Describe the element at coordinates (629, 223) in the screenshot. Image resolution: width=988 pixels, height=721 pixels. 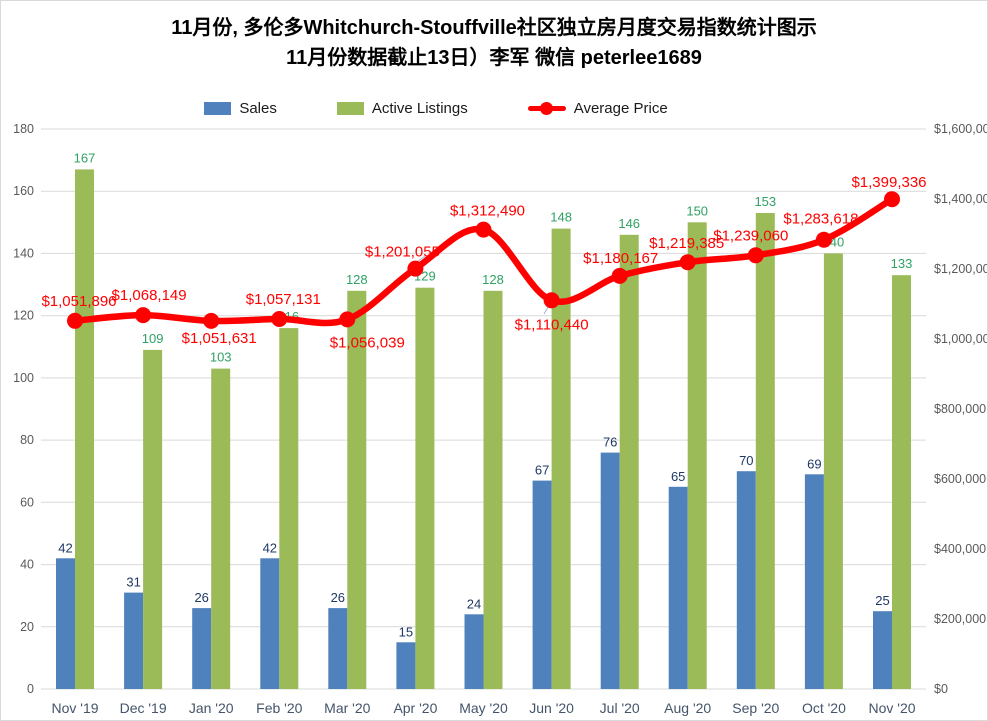
I see `listings-value-label: 146` at that location.